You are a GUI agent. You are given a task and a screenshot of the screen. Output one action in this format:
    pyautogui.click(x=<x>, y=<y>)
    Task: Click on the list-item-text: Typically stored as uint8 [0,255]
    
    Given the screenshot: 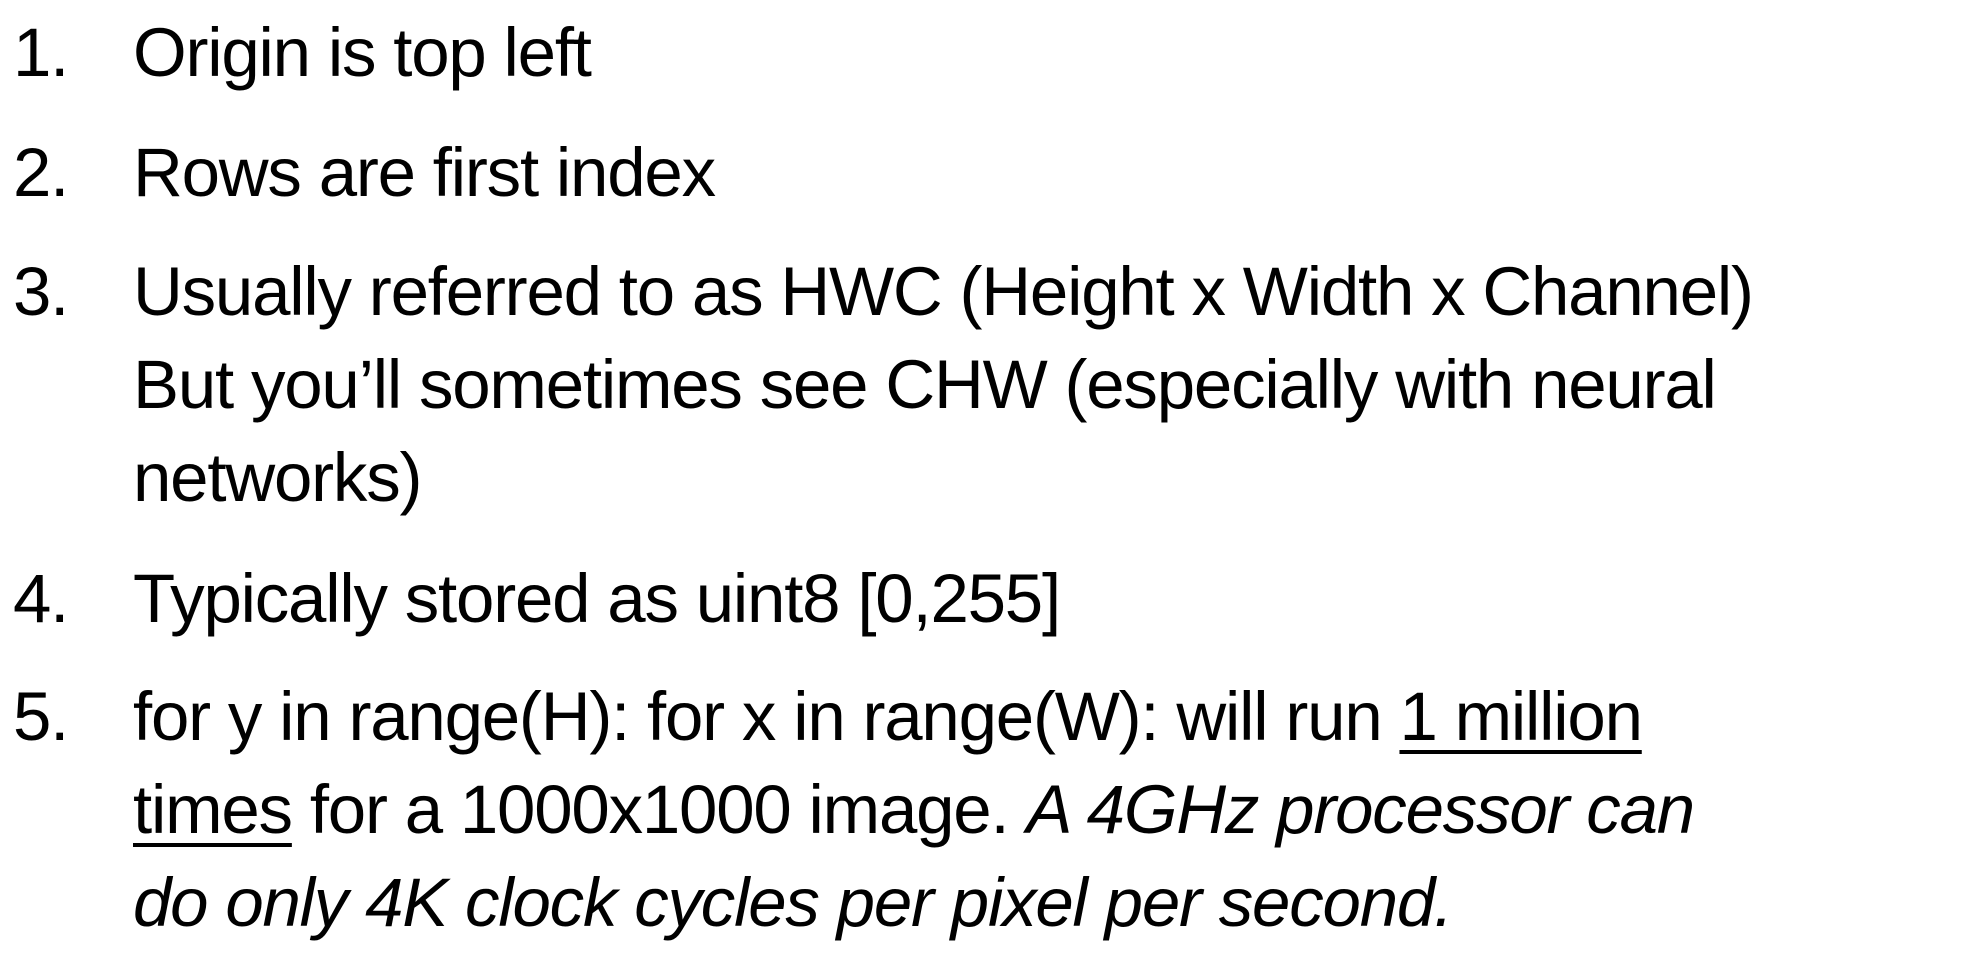 What is the action you would take?
    pyautogui.click(x=597, y=598)
    